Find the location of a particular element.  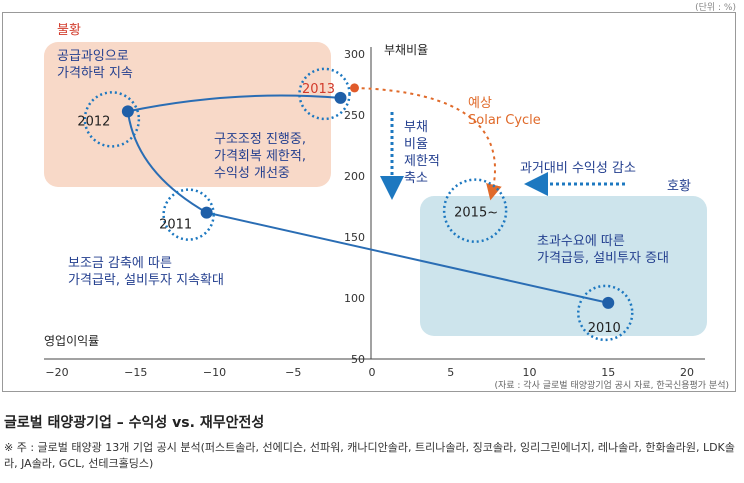

annotation-restructure: 구조조정 진행중, 가격회복 제한적, 수익성 개선중 is located at coordinates (260, 156).